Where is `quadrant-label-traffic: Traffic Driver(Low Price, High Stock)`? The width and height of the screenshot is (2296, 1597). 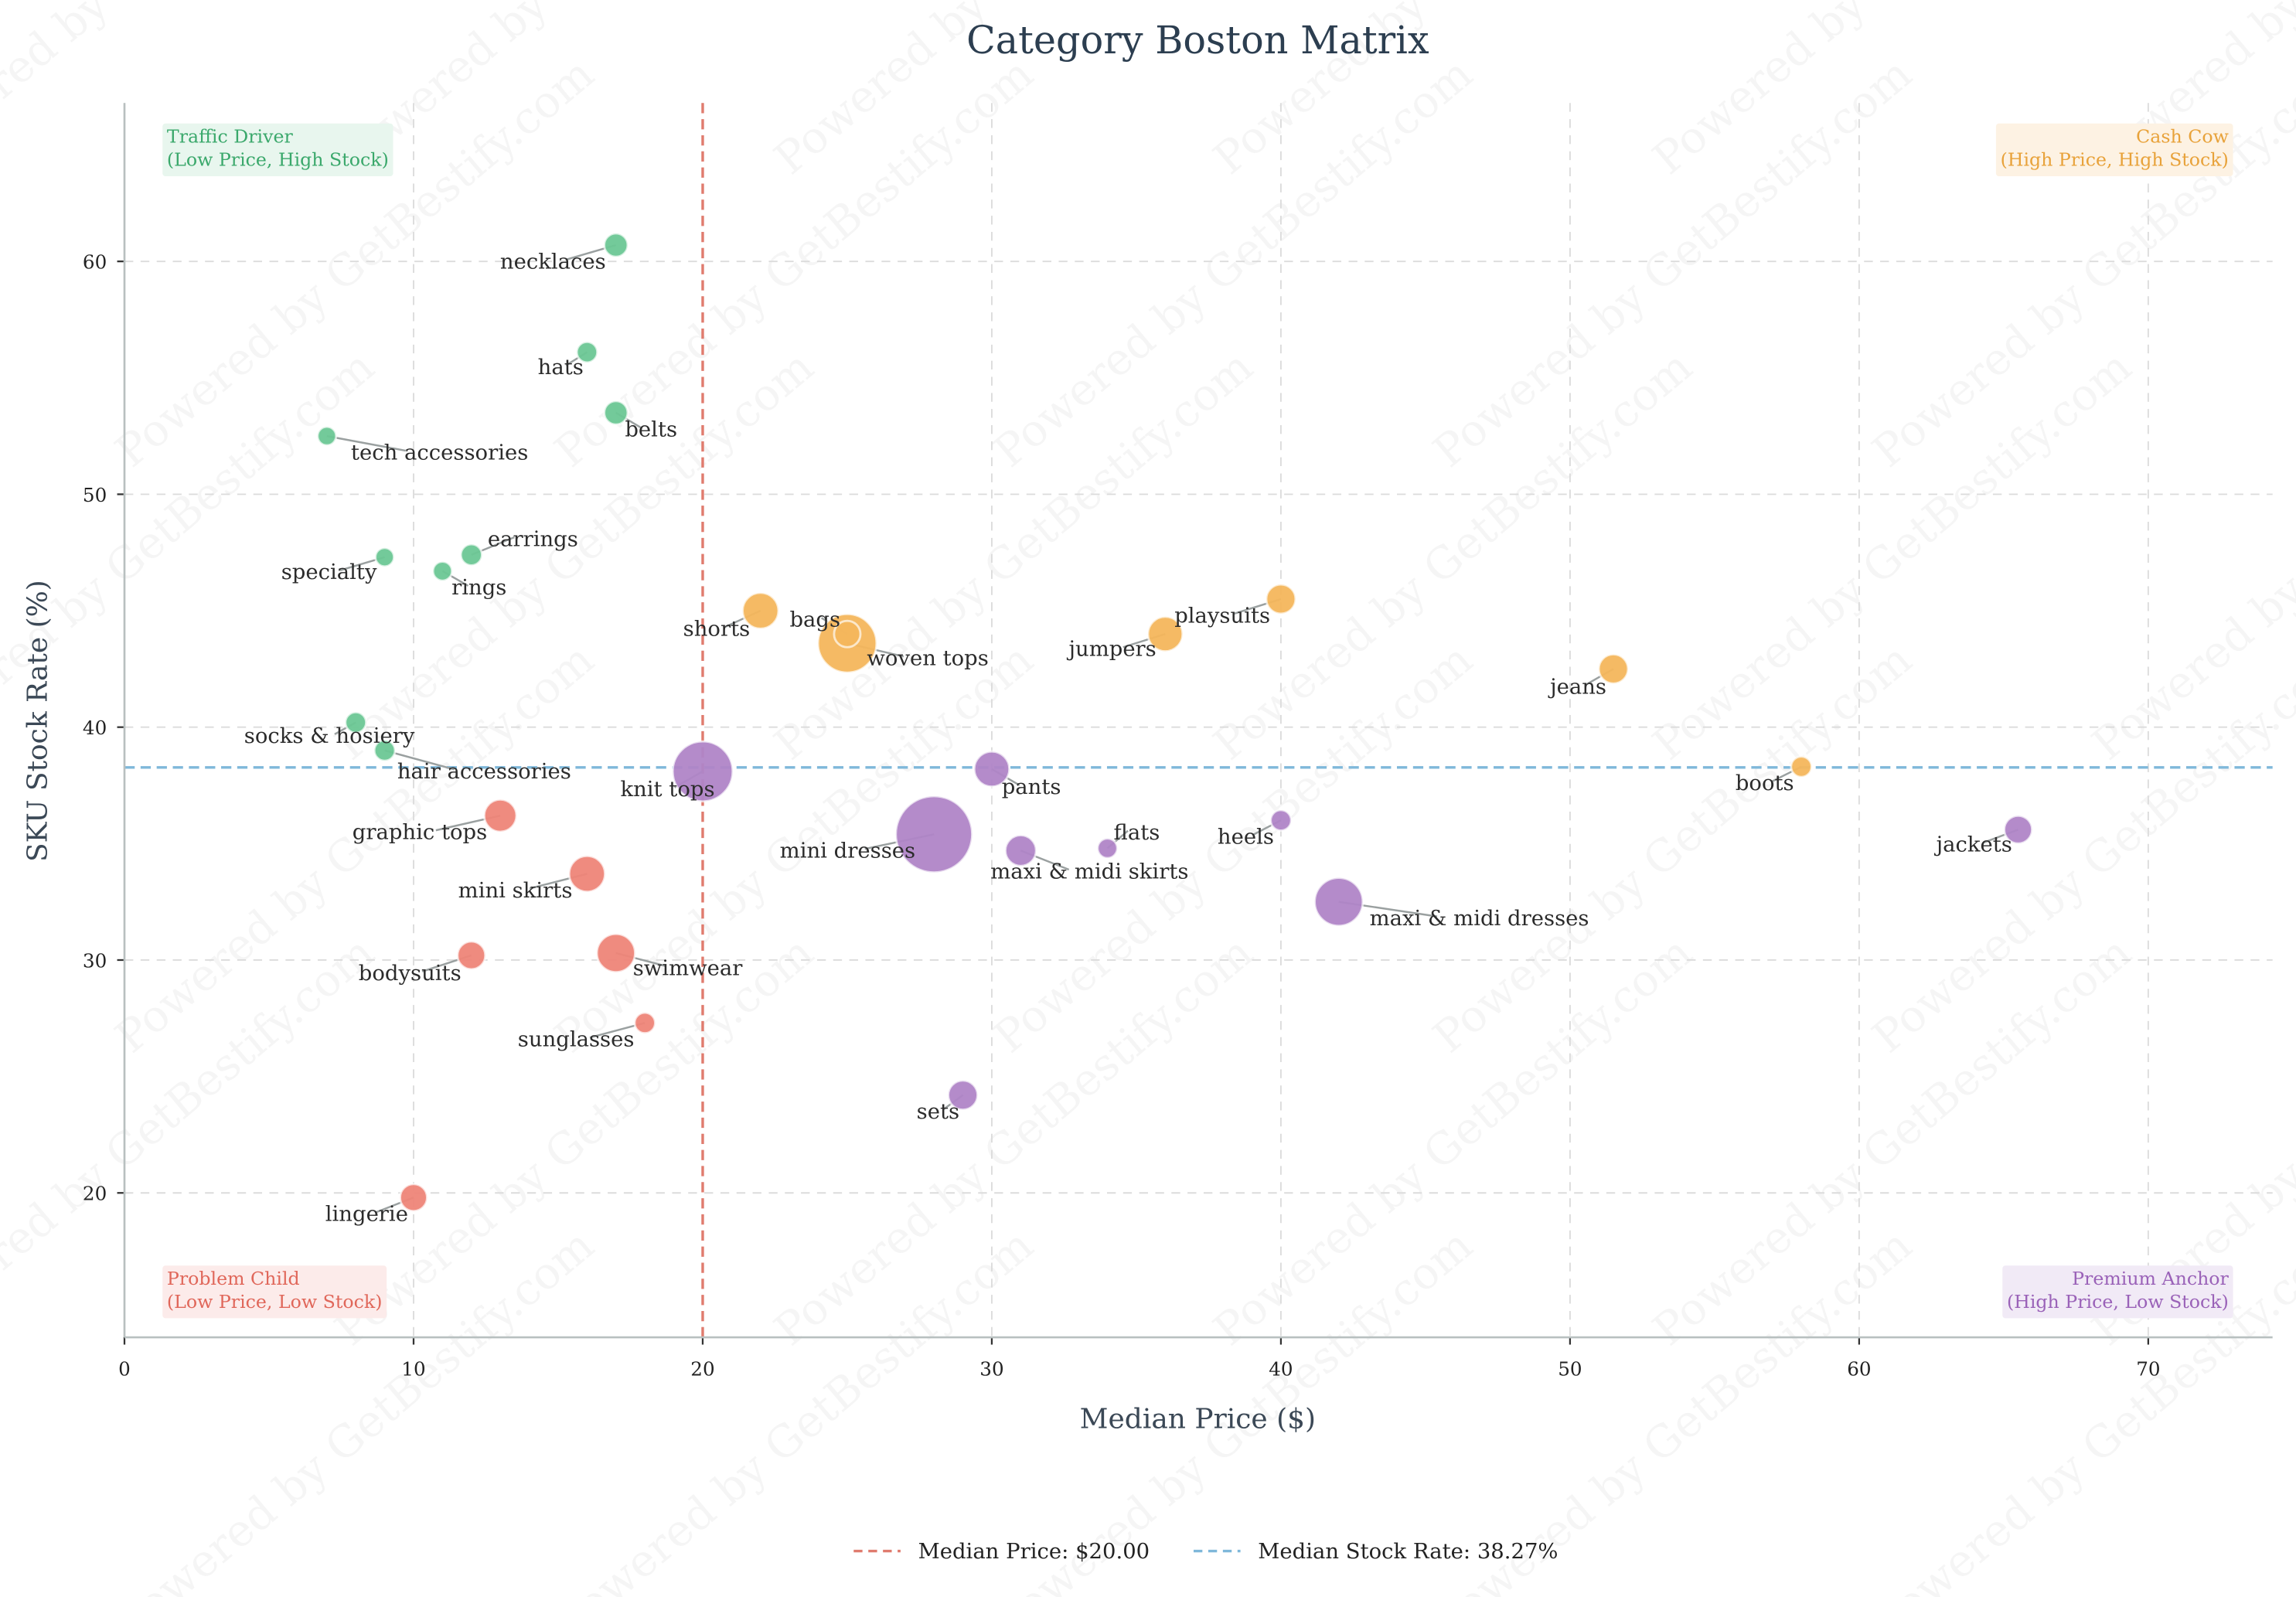
quadrant-label-traffic: Traffic Driver(Low Price, High Stock) is located at coordinates (277, 149).